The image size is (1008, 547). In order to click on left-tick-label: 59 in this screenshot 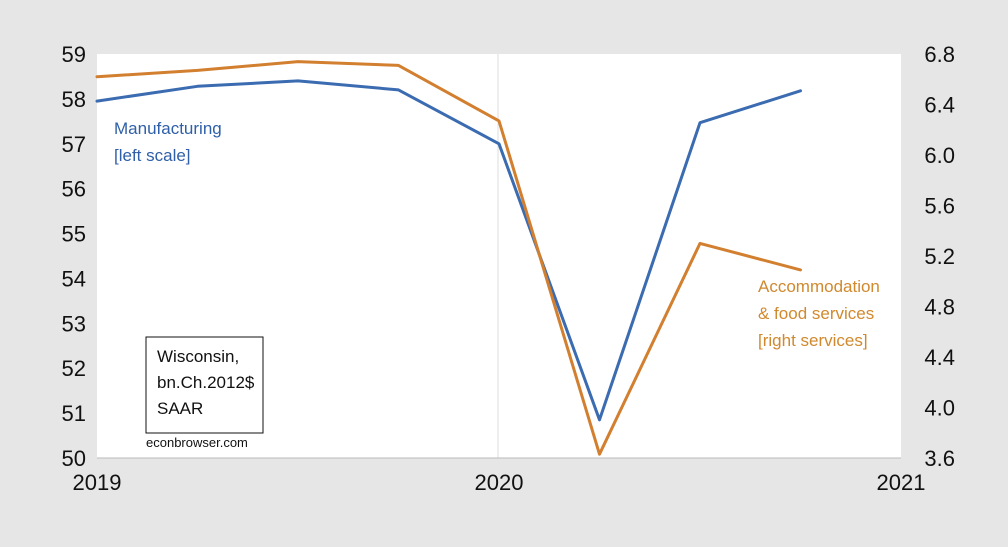, I will do `click(74, 54)`.